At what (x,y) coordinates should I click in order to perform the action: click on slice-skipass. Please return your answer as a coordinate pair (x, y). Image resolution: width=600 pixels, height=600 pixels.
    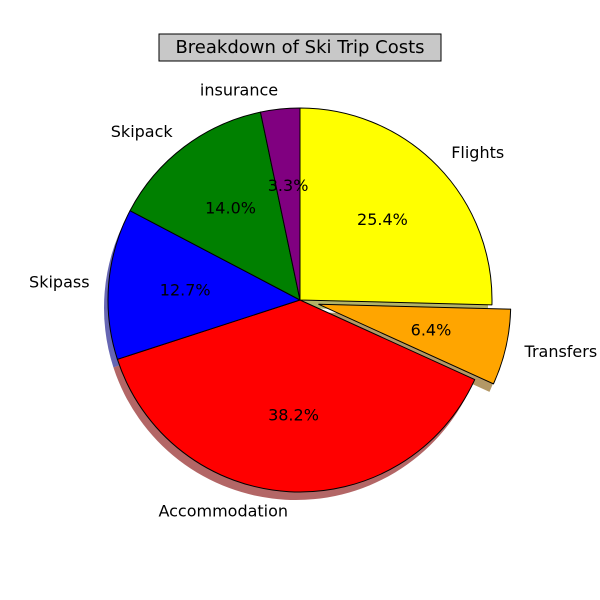
    Looking at the image, I should click on (204, 285).